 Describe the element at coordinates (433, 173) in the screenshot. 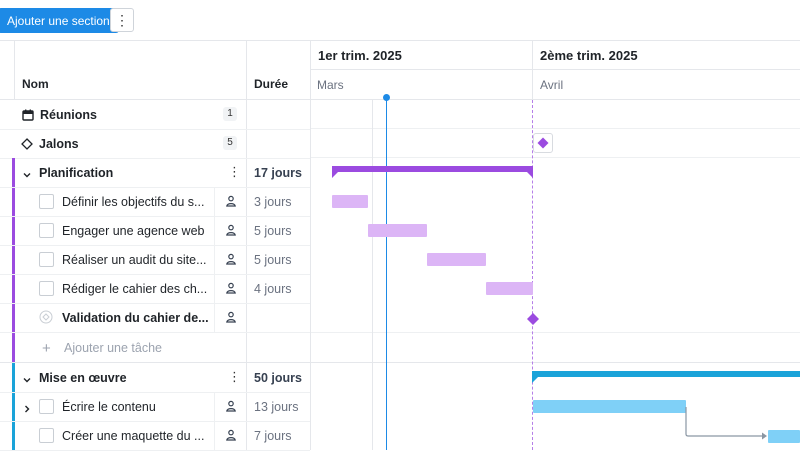

I see `summary-bar-planification` at that location.